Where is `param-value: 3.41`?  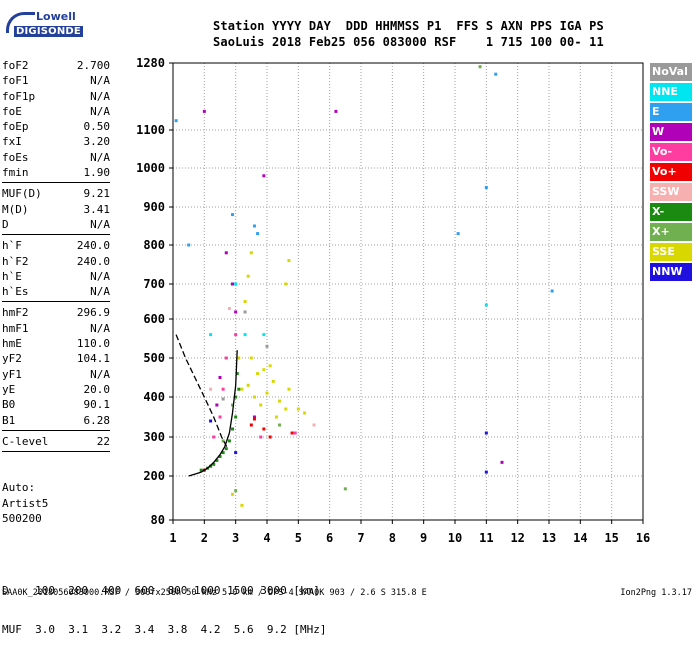
param-value: 3.41 is located at coordinates (97, 209).